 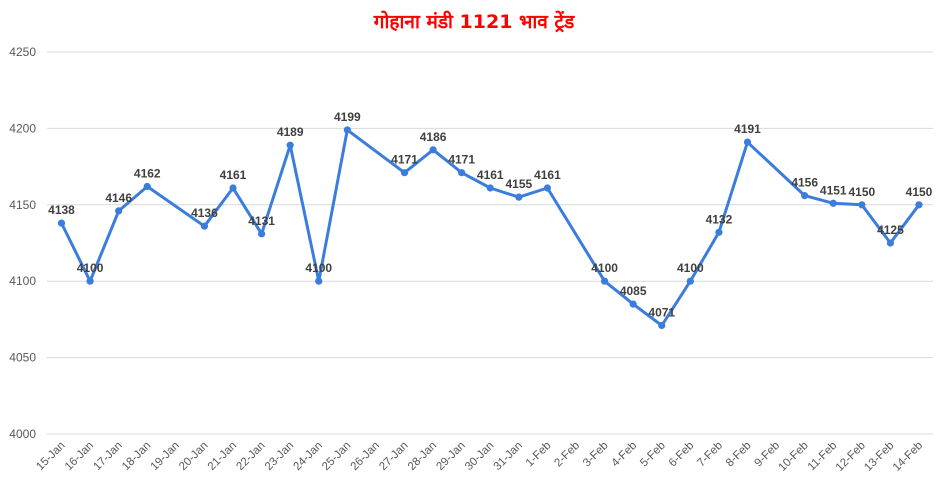 What do you see at coordinates (118, 198) in the screenshot?
I see `data-label: 4146` at bounding box center [118, 198].